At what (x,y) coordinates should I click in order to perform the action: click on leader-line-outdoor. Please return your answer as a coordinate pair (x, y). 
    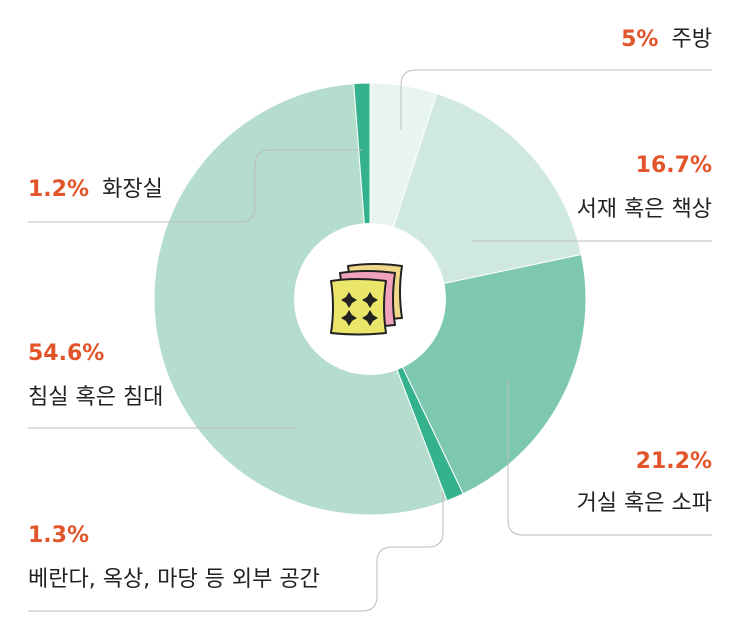
    Looking at the image, I should click on (236, 552).